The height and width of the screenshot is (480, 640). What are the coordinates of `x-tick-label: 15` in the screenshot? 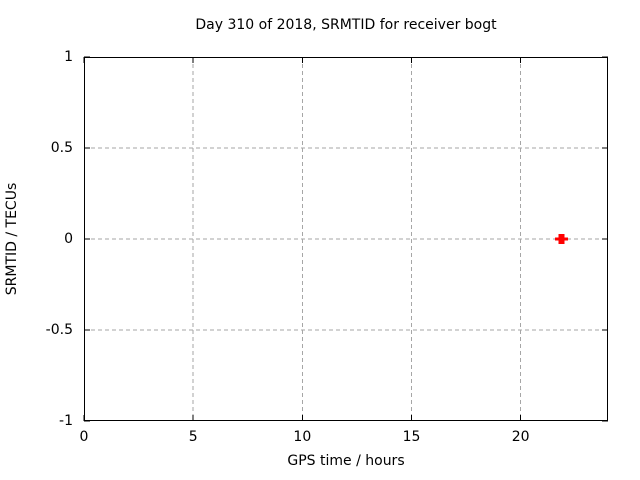 It's located at (411, 437).